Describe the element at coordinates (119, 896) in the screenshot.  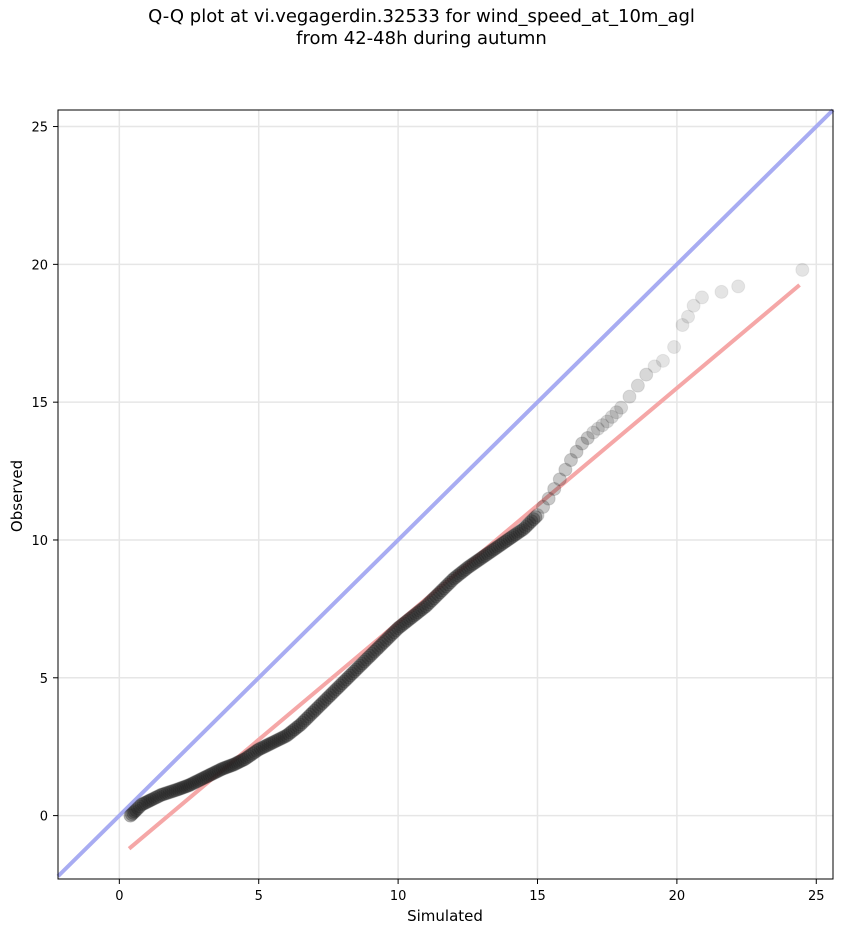
I see `x-tick-label: 0` at that location.